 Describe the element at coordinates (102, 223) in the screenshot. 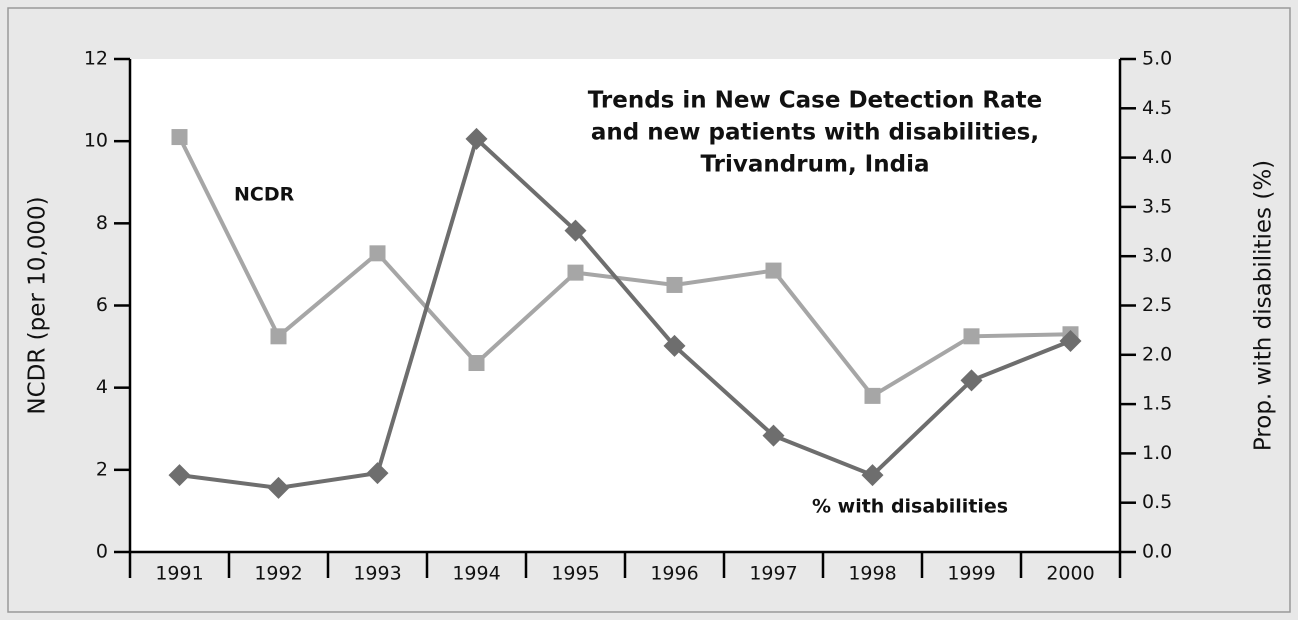

I see `y-tick-label: 8` at that location.